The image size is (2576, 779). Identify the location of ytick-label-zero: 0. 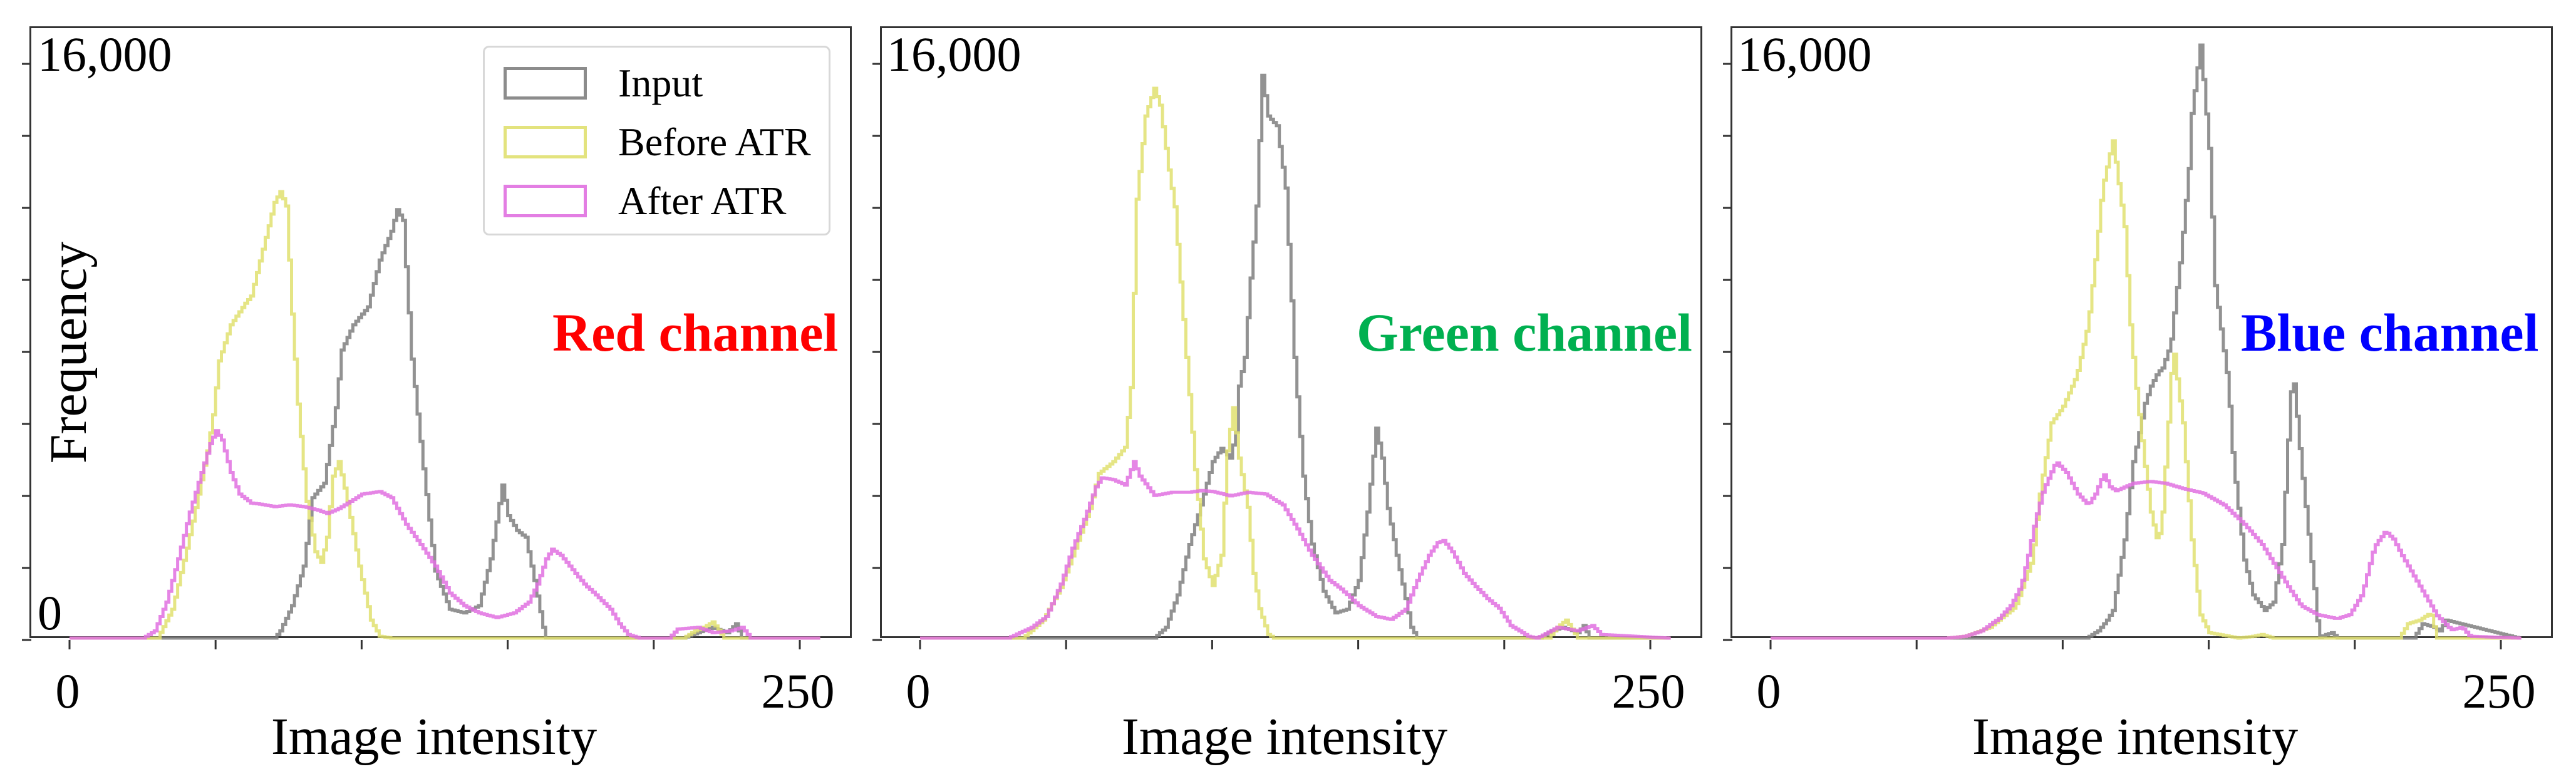
(50, 613).